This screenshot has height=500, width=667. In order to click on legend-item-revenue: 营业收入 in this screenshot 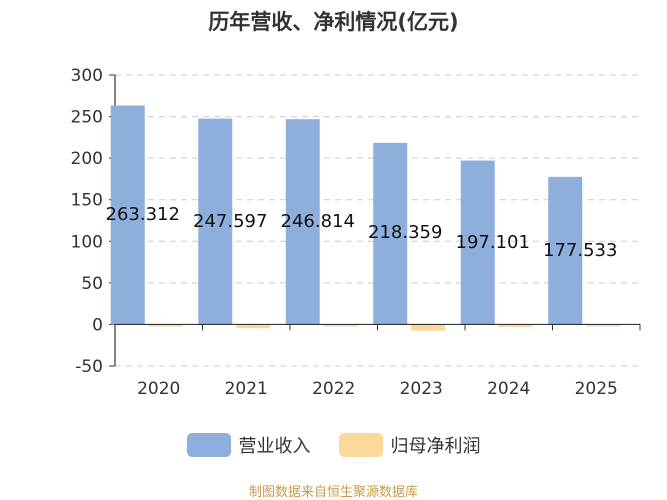, I will do `click(248, 445)`.